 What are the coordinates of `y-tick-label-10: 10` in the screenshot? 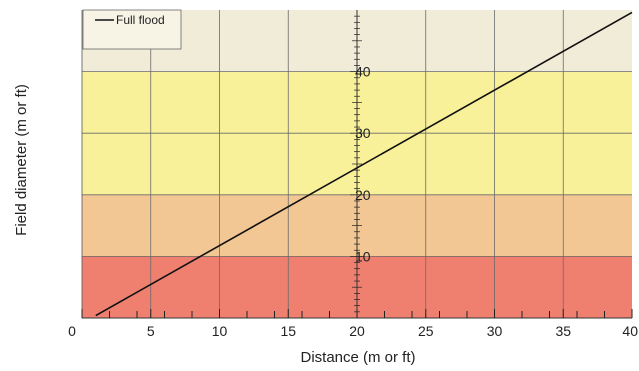 It's located at (363, 256).